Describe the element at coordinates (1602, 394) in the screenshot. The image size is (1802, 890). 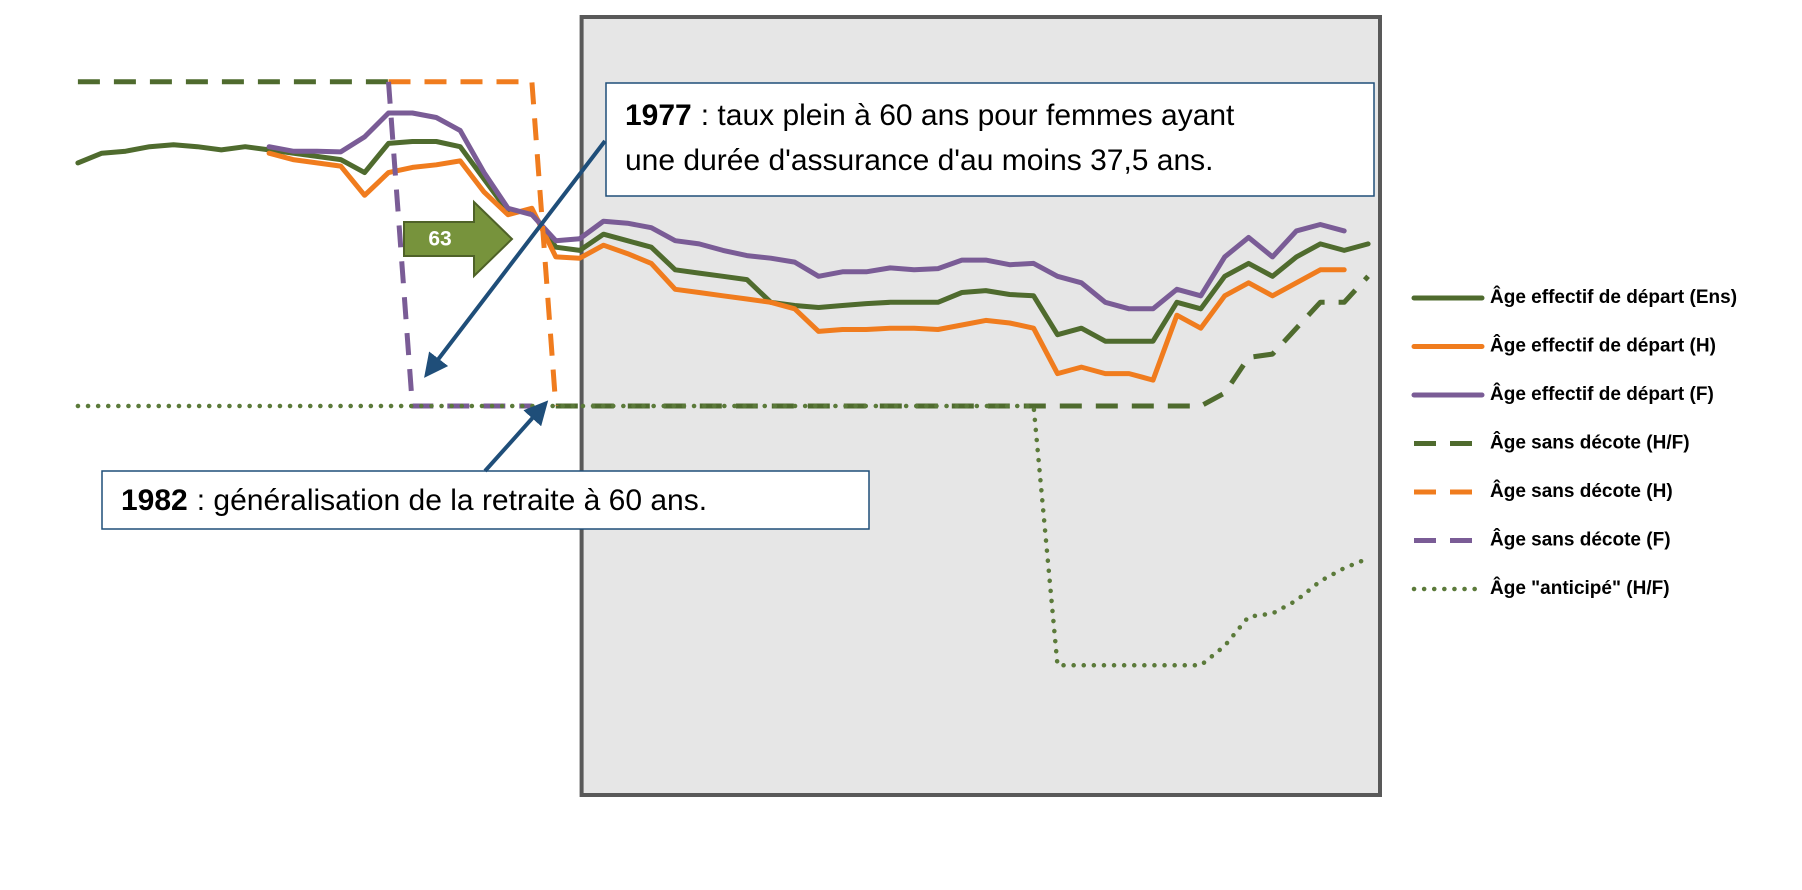
I see `legend-label: Âge effectif de départ (F)` at that location.